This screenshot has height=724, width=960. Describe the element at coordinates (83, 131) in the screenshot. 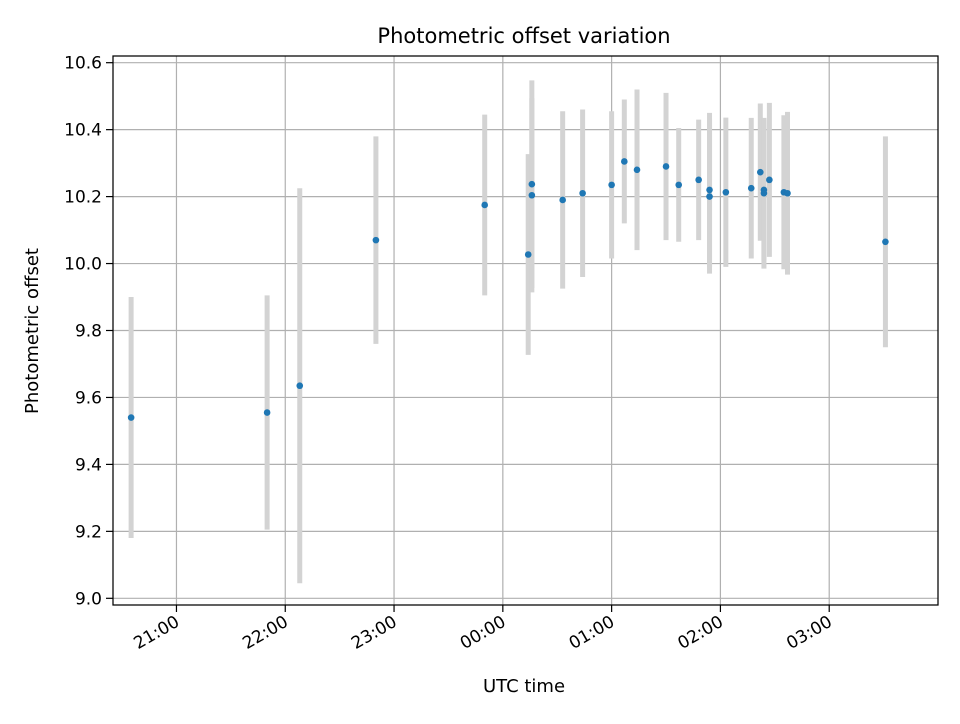

I see `y-tick-label: 10.4` at that location.